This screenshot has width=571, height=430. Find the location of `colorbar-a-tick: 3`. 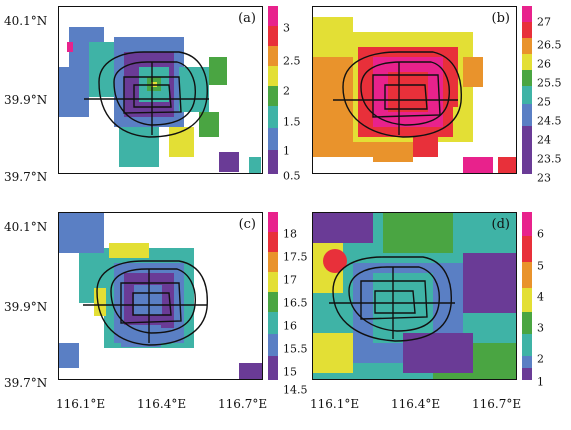

colorbar-a-tick: 3 is located at coordinates (286, 28).